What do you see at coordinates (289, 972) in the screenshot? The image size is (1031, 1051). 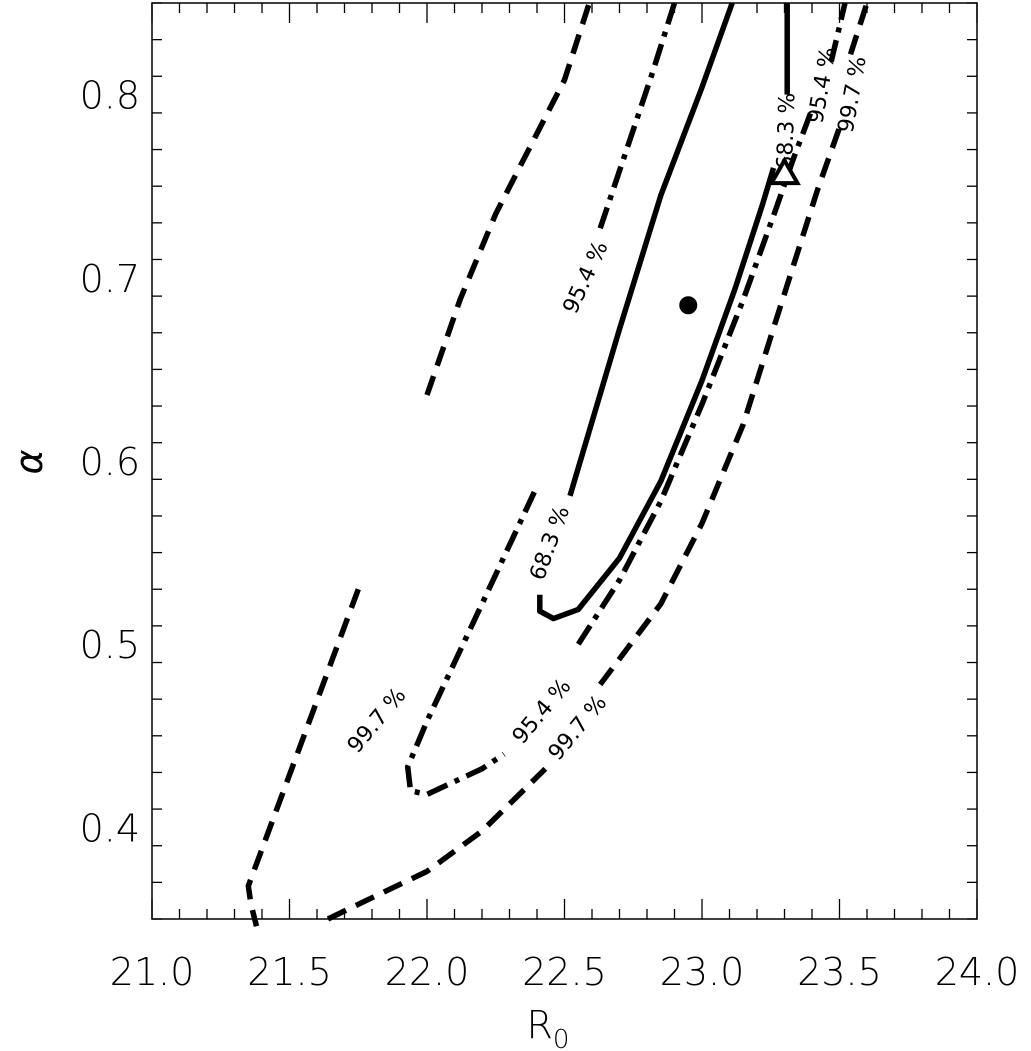 I see `x-tick-label: 21.5` at bounding box center [289, 972].